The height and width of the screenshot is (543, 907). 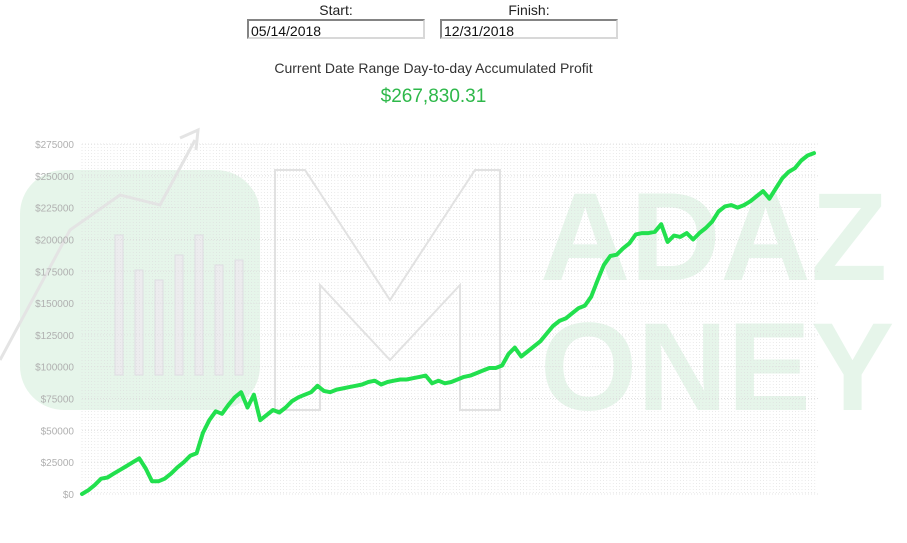 I want to click on start-date-input: 05/14/2018, so click(x=336, y=29).